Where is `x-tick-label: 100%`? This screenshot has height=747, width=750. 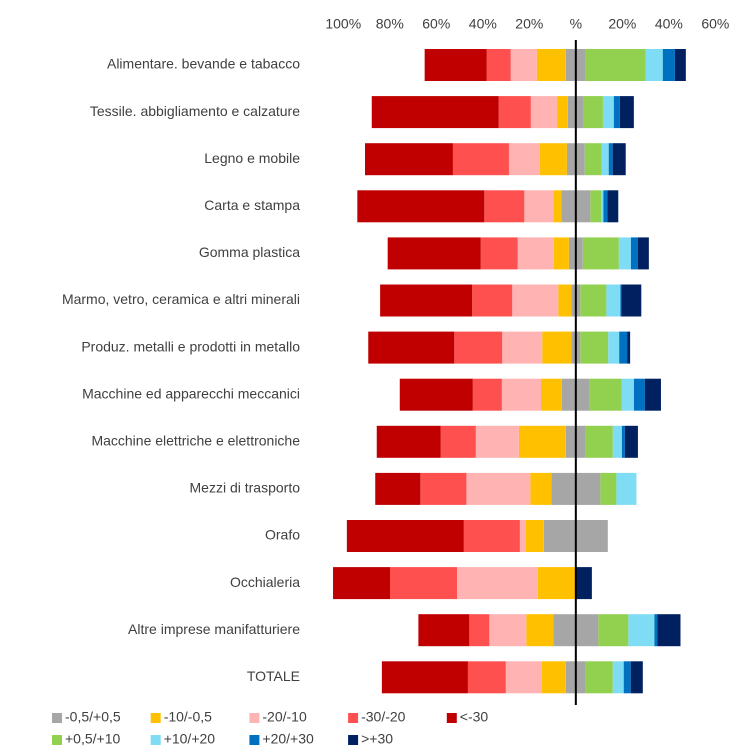 x-tick-label: 100% is located at coordinates (343, 24).